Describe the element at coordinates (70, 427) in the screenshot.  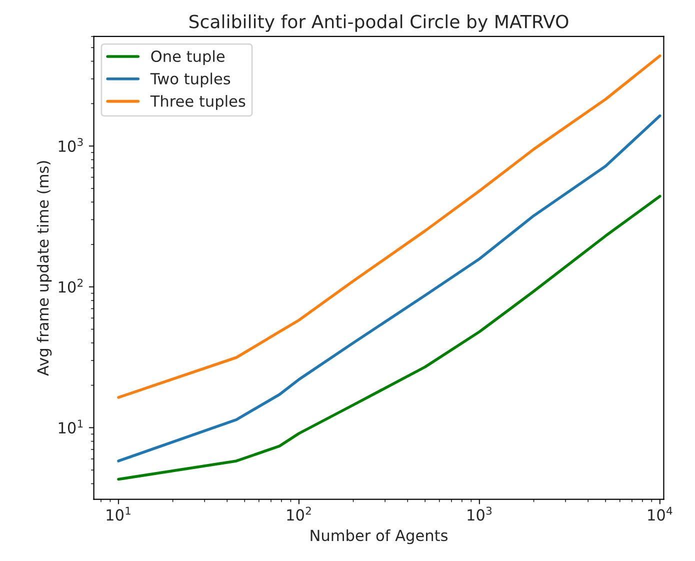
I see `y-tick-label: 10$^{1}$` at that location.